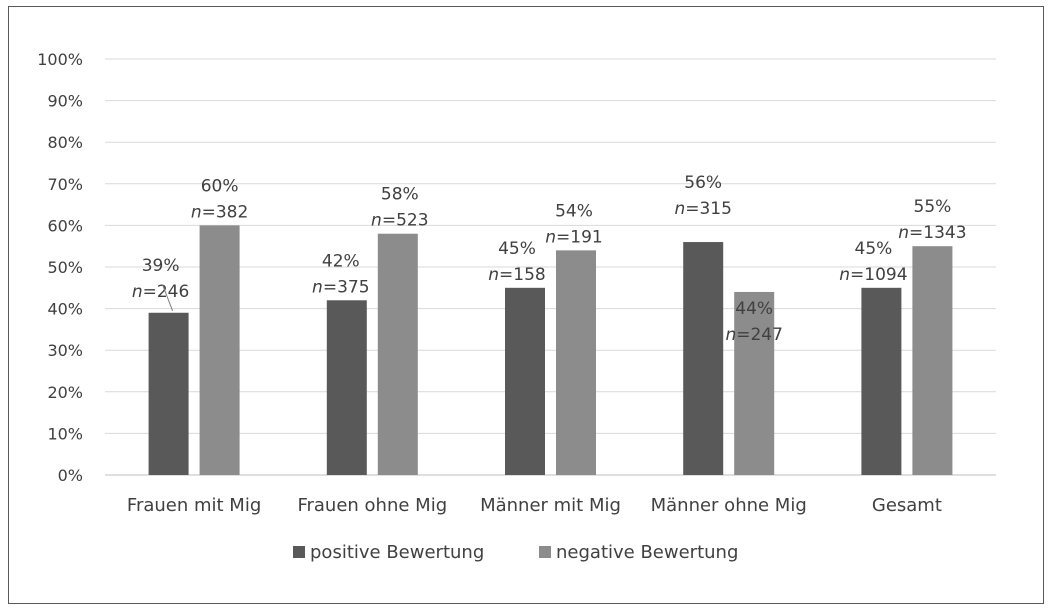 This screenshot has width=1052, height=610. I want to click on y-tick-label: 40%, so click(65, 309).